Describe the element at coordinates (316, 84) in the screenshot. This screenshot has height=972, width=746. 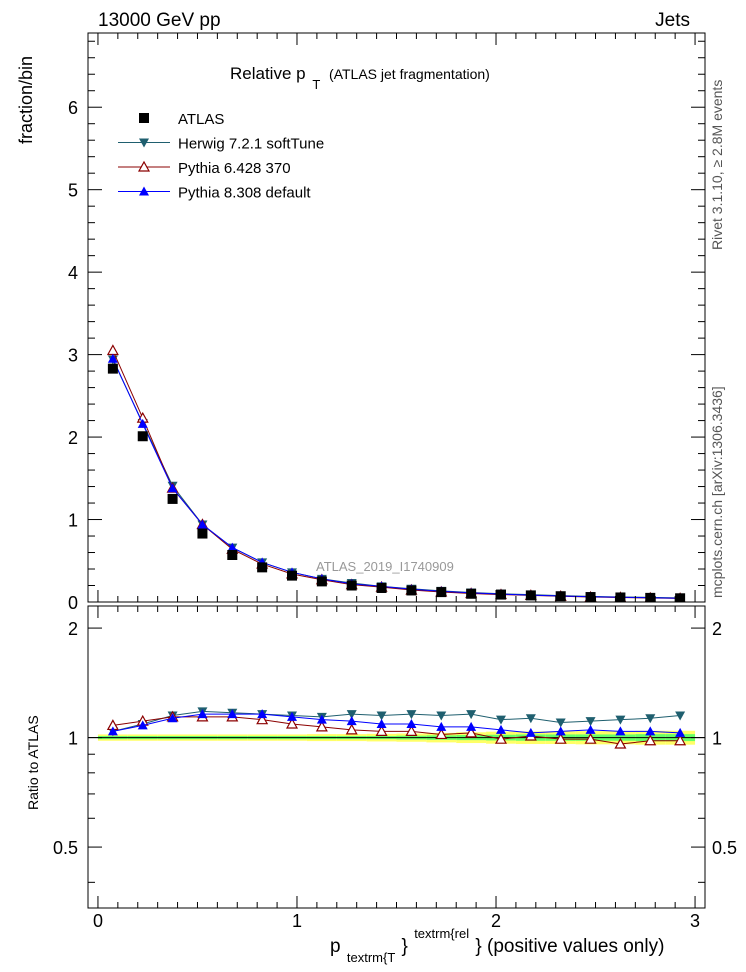
I see `plot-title-subscript: T` at that location.